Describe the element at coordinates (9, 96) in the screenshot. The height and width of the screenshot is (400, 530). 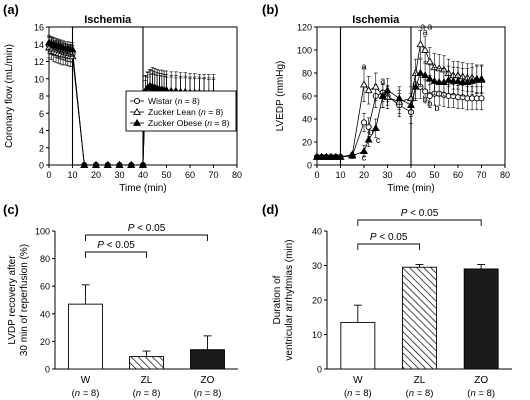
I see `y-axis-title: Coronary flow (mL/min)` at that location.